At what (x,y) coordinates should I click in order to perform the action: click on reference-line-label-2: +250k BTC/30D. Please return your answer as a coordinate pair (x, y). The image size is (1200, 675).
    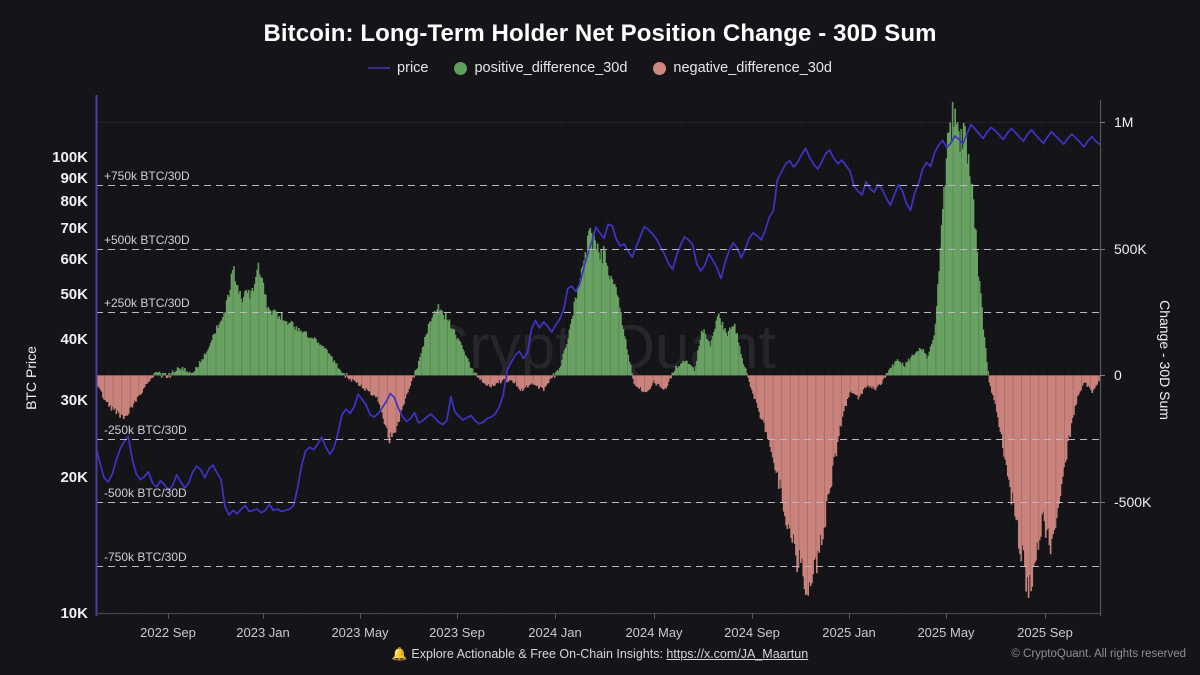
    Looking at the image, I should click on (147, 303).